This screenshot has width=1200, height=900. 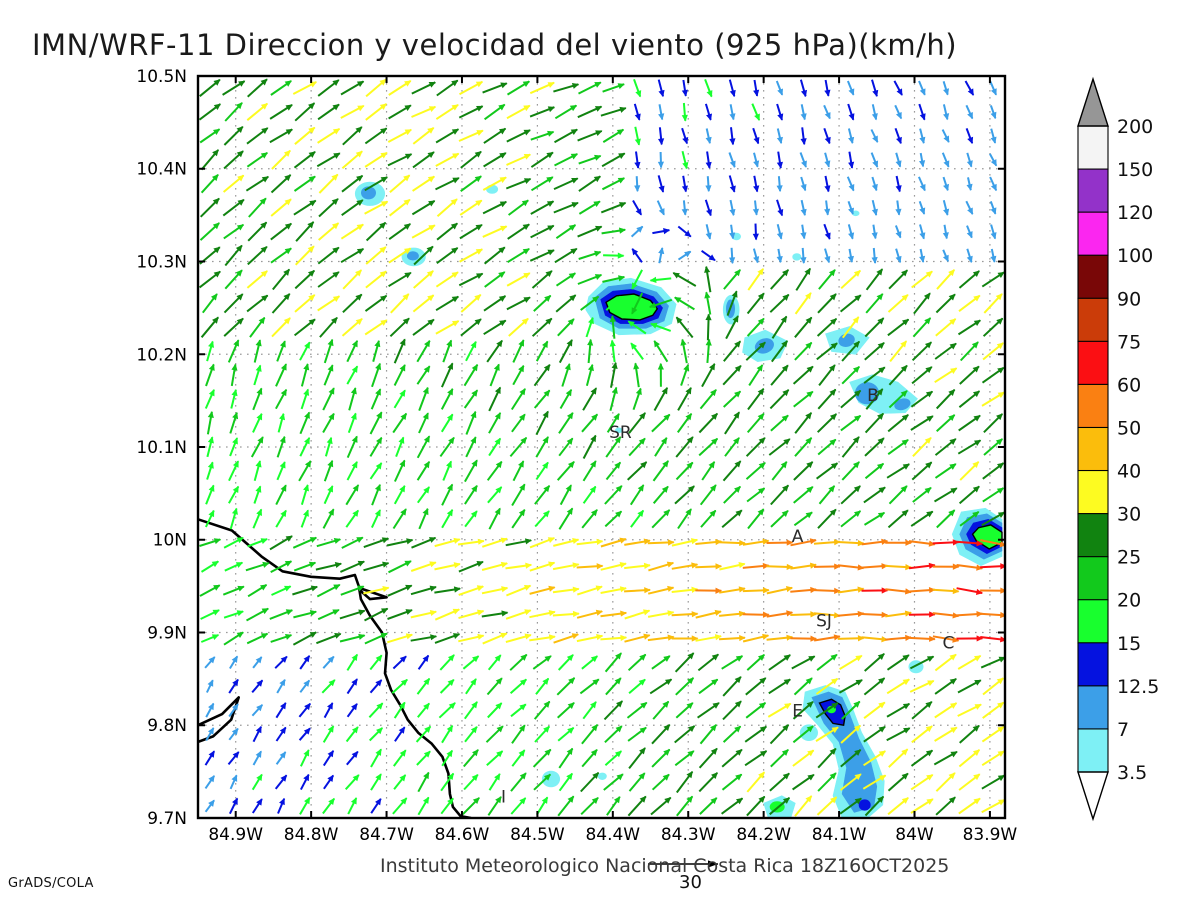 I want to click on x-tick-label: 84.2W, so click(x=763, y=835).